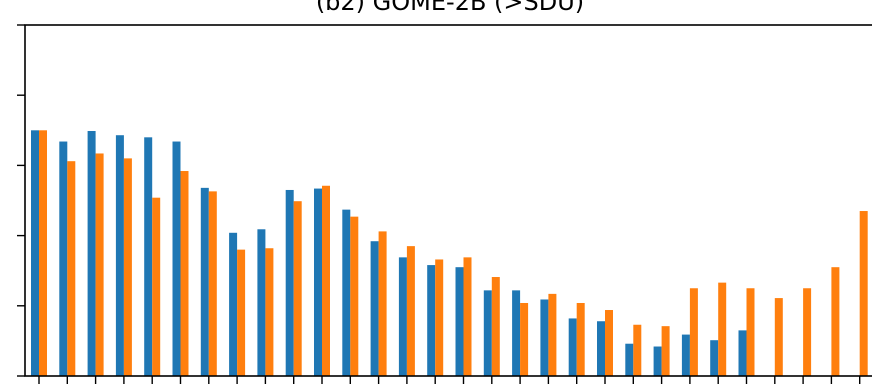 This screenshot has width=872, height=389. What do you see at coordinates (450, 8) in the screenshot?
I see `chart-title: (b2) GOME-2B (>SDU)` at bounding box center [450, 8].